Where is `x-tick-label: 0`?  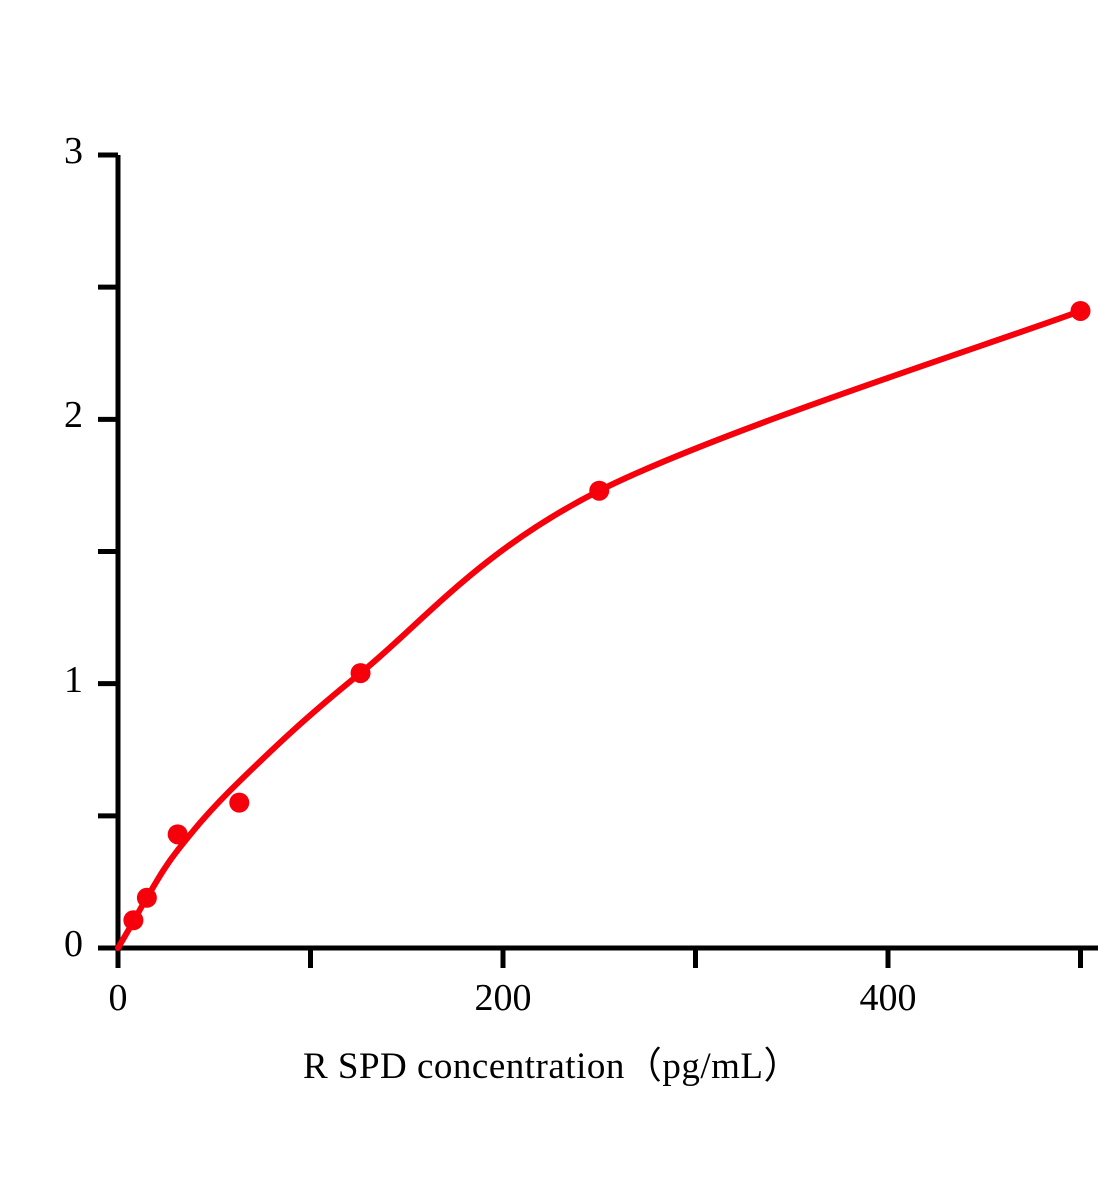
x-tick-label: 0 is located at coordinates (118, 998).